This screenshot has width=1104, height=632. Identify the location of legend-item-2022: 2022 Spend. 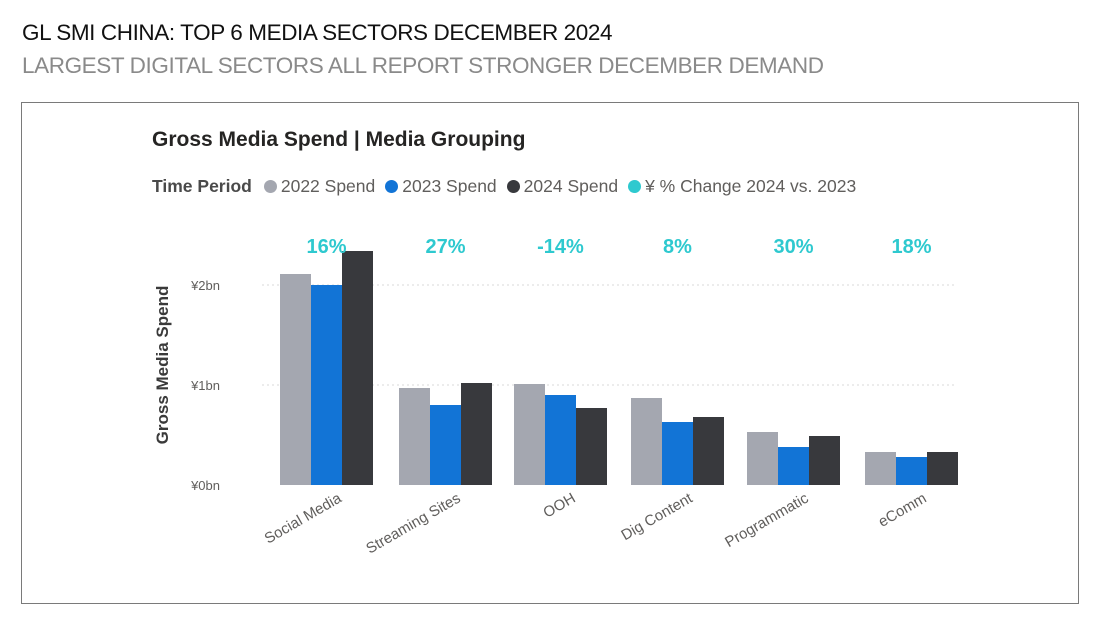
(319, 186).